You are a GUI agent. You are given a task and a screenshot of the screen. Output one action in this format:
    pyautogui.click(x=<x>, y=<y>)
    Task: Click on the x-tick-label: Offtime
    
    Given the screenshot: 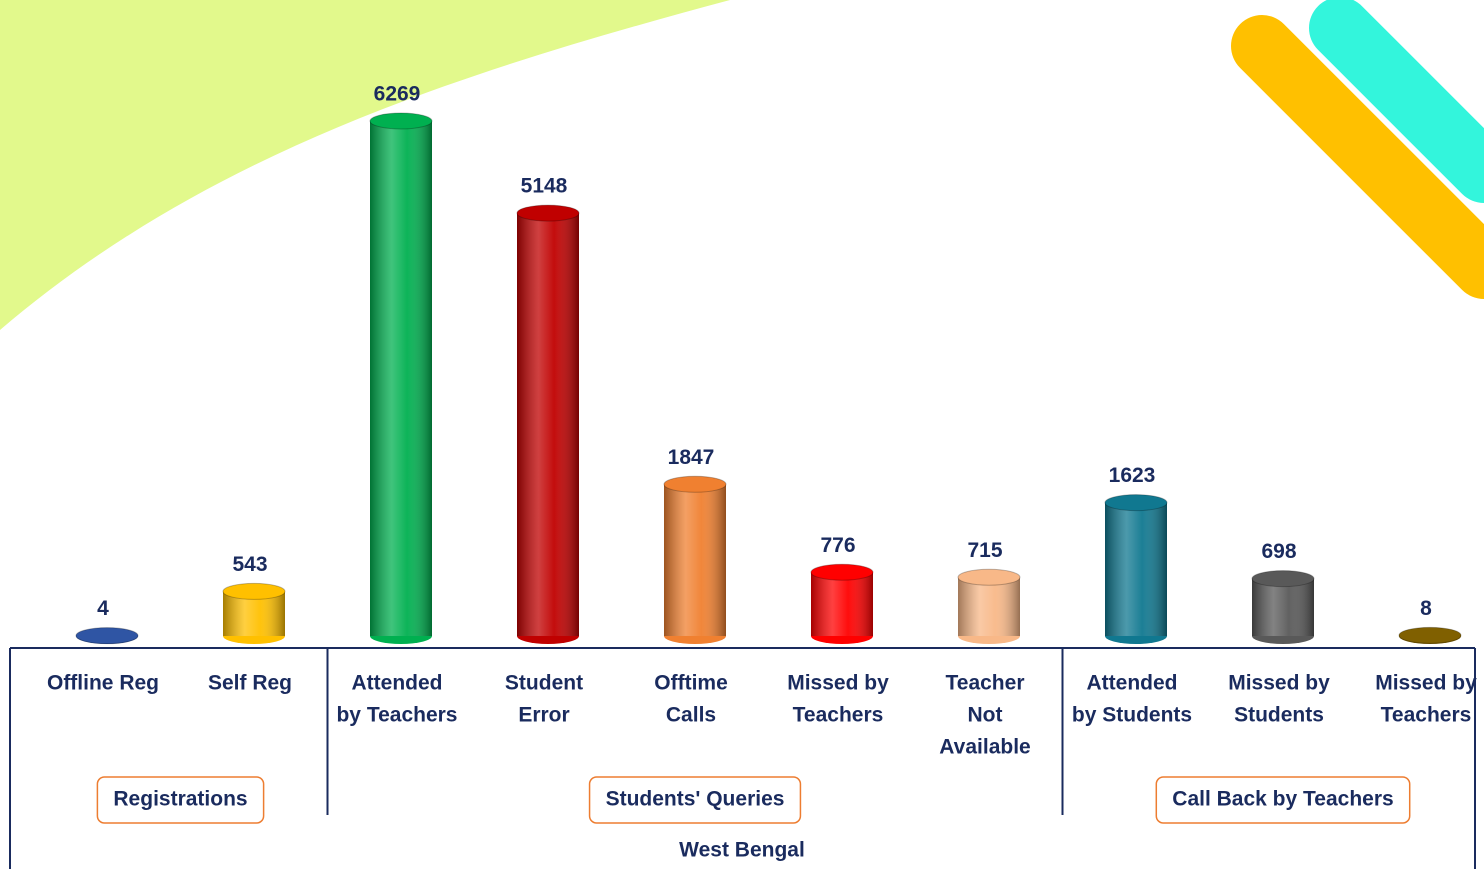 What is the action you would take?
    pyautogui.click(x=691, y=683)
    